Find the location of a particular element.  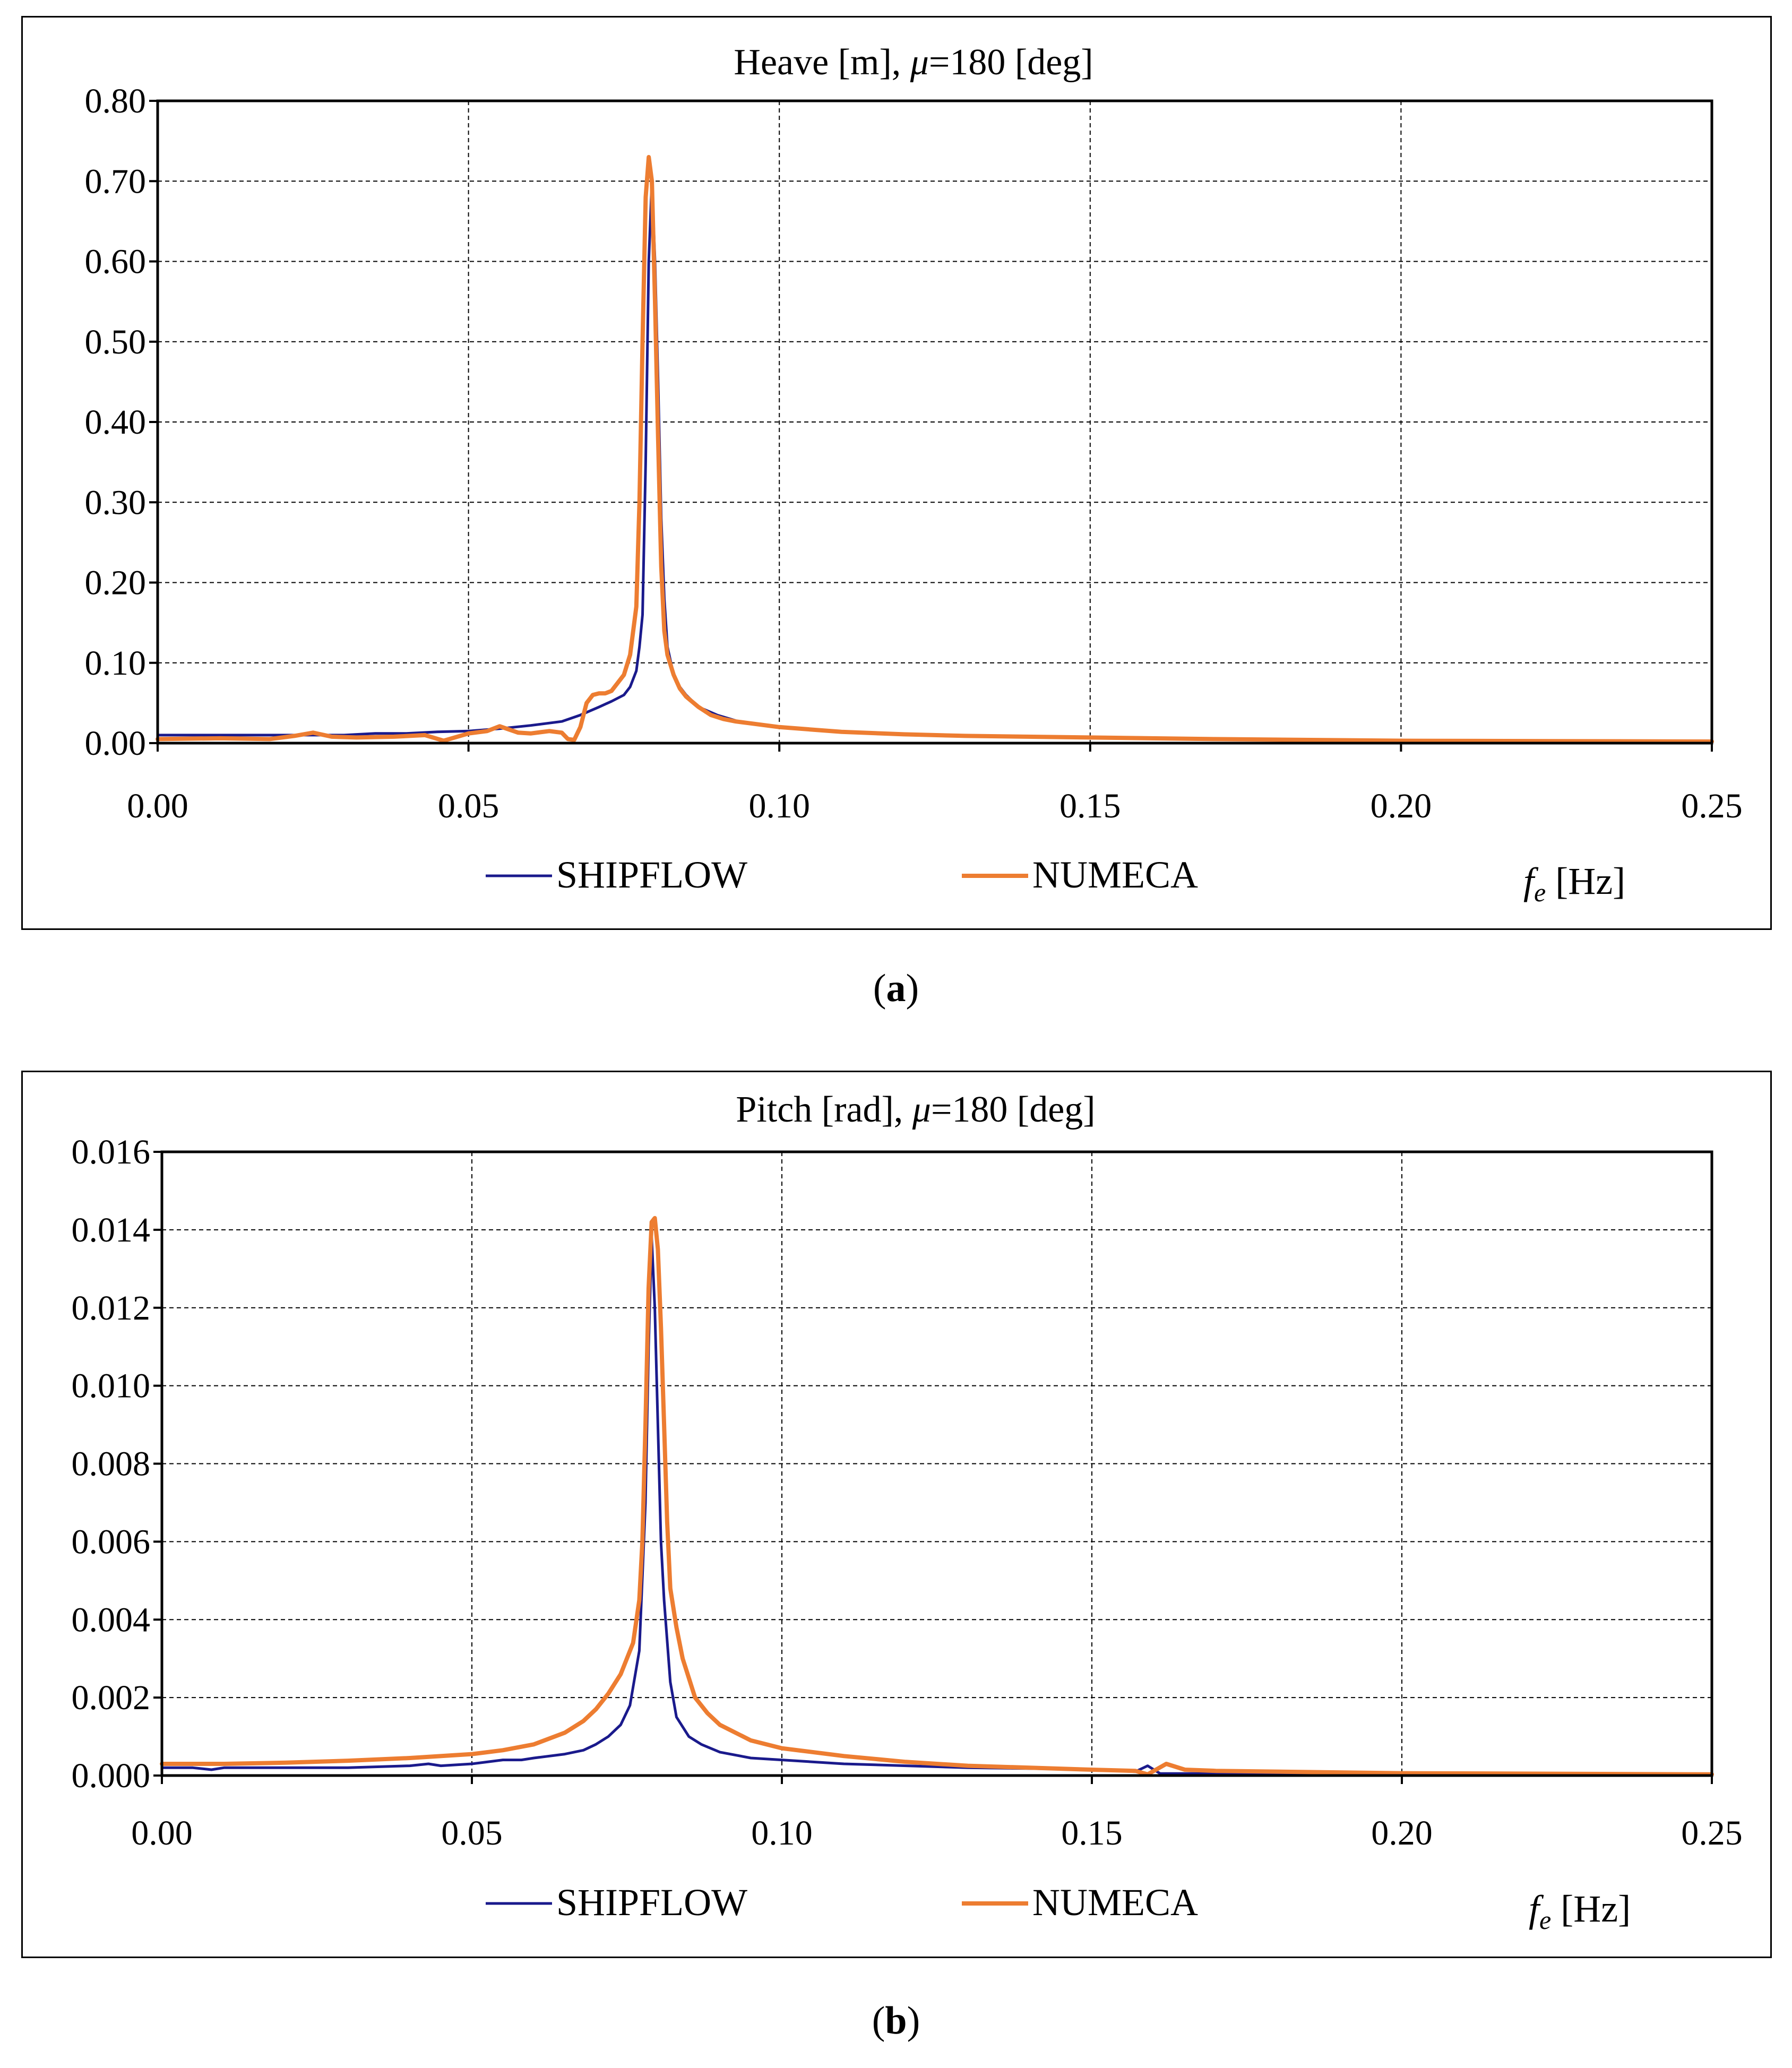

y-tick-label: 0.40 is located at coordinates (116, 422).